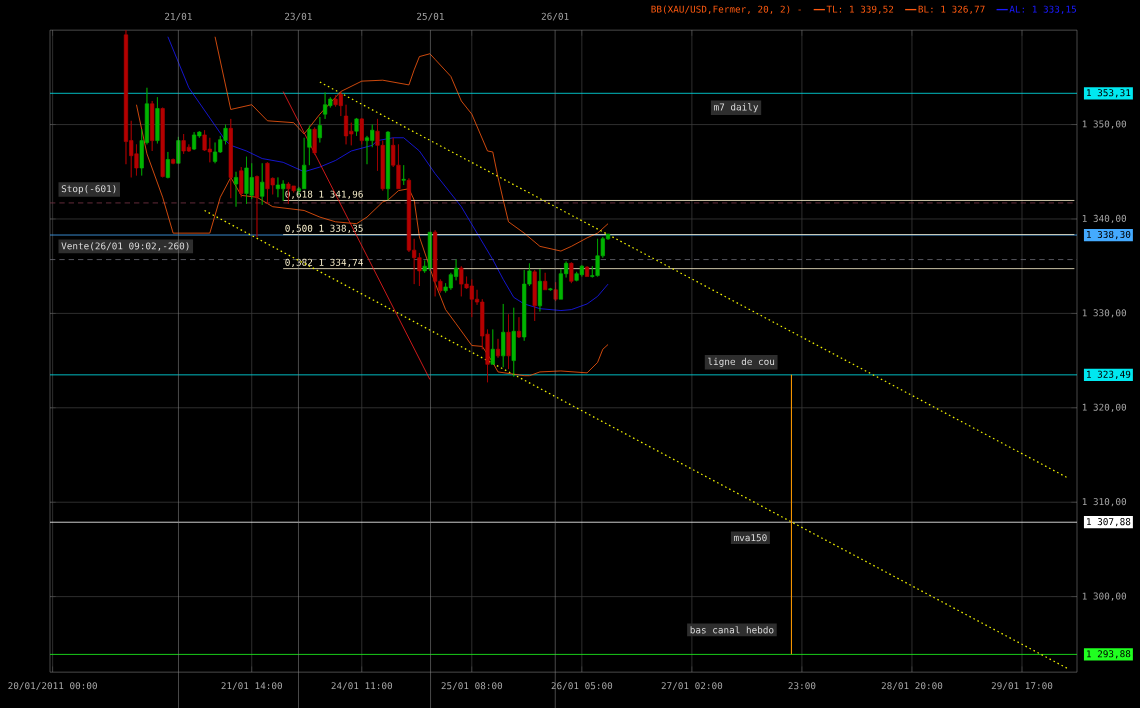  Describe the element at coordinates (1104, 407) in the screenshot. I see `y-tick-label: 1 320,00` at that location.